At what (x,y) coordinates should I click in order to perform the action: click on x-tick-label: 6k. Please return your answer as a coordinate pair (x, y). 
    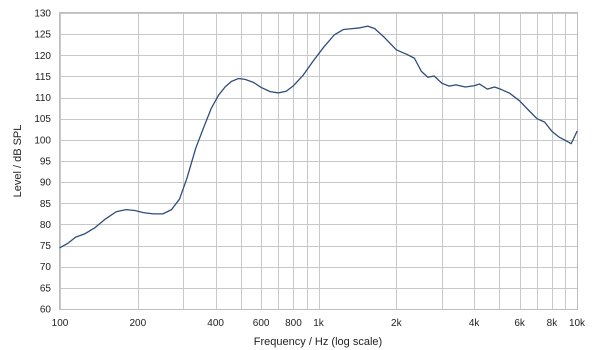
    Looking at the image, I should click on (520, 323).